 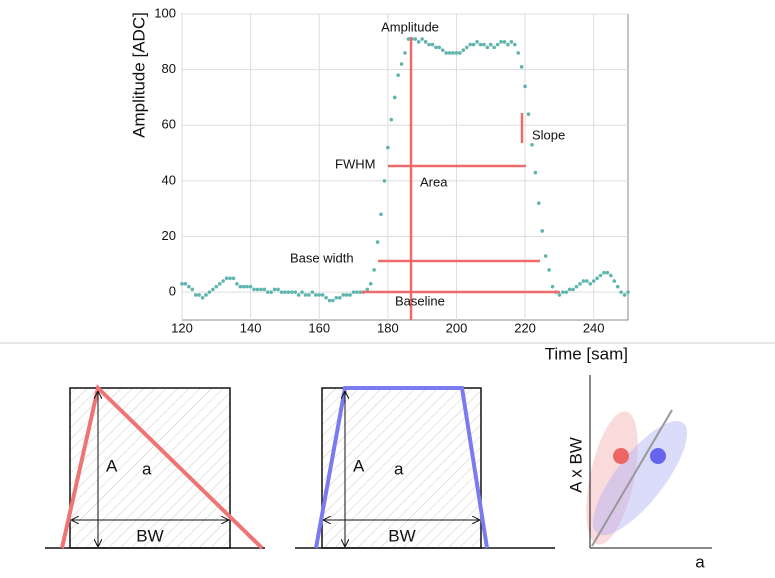 What do you see at coordinates (355, 163) in the screenshot?
I see `annotation: FWHM` at bounding box center [355, 163].